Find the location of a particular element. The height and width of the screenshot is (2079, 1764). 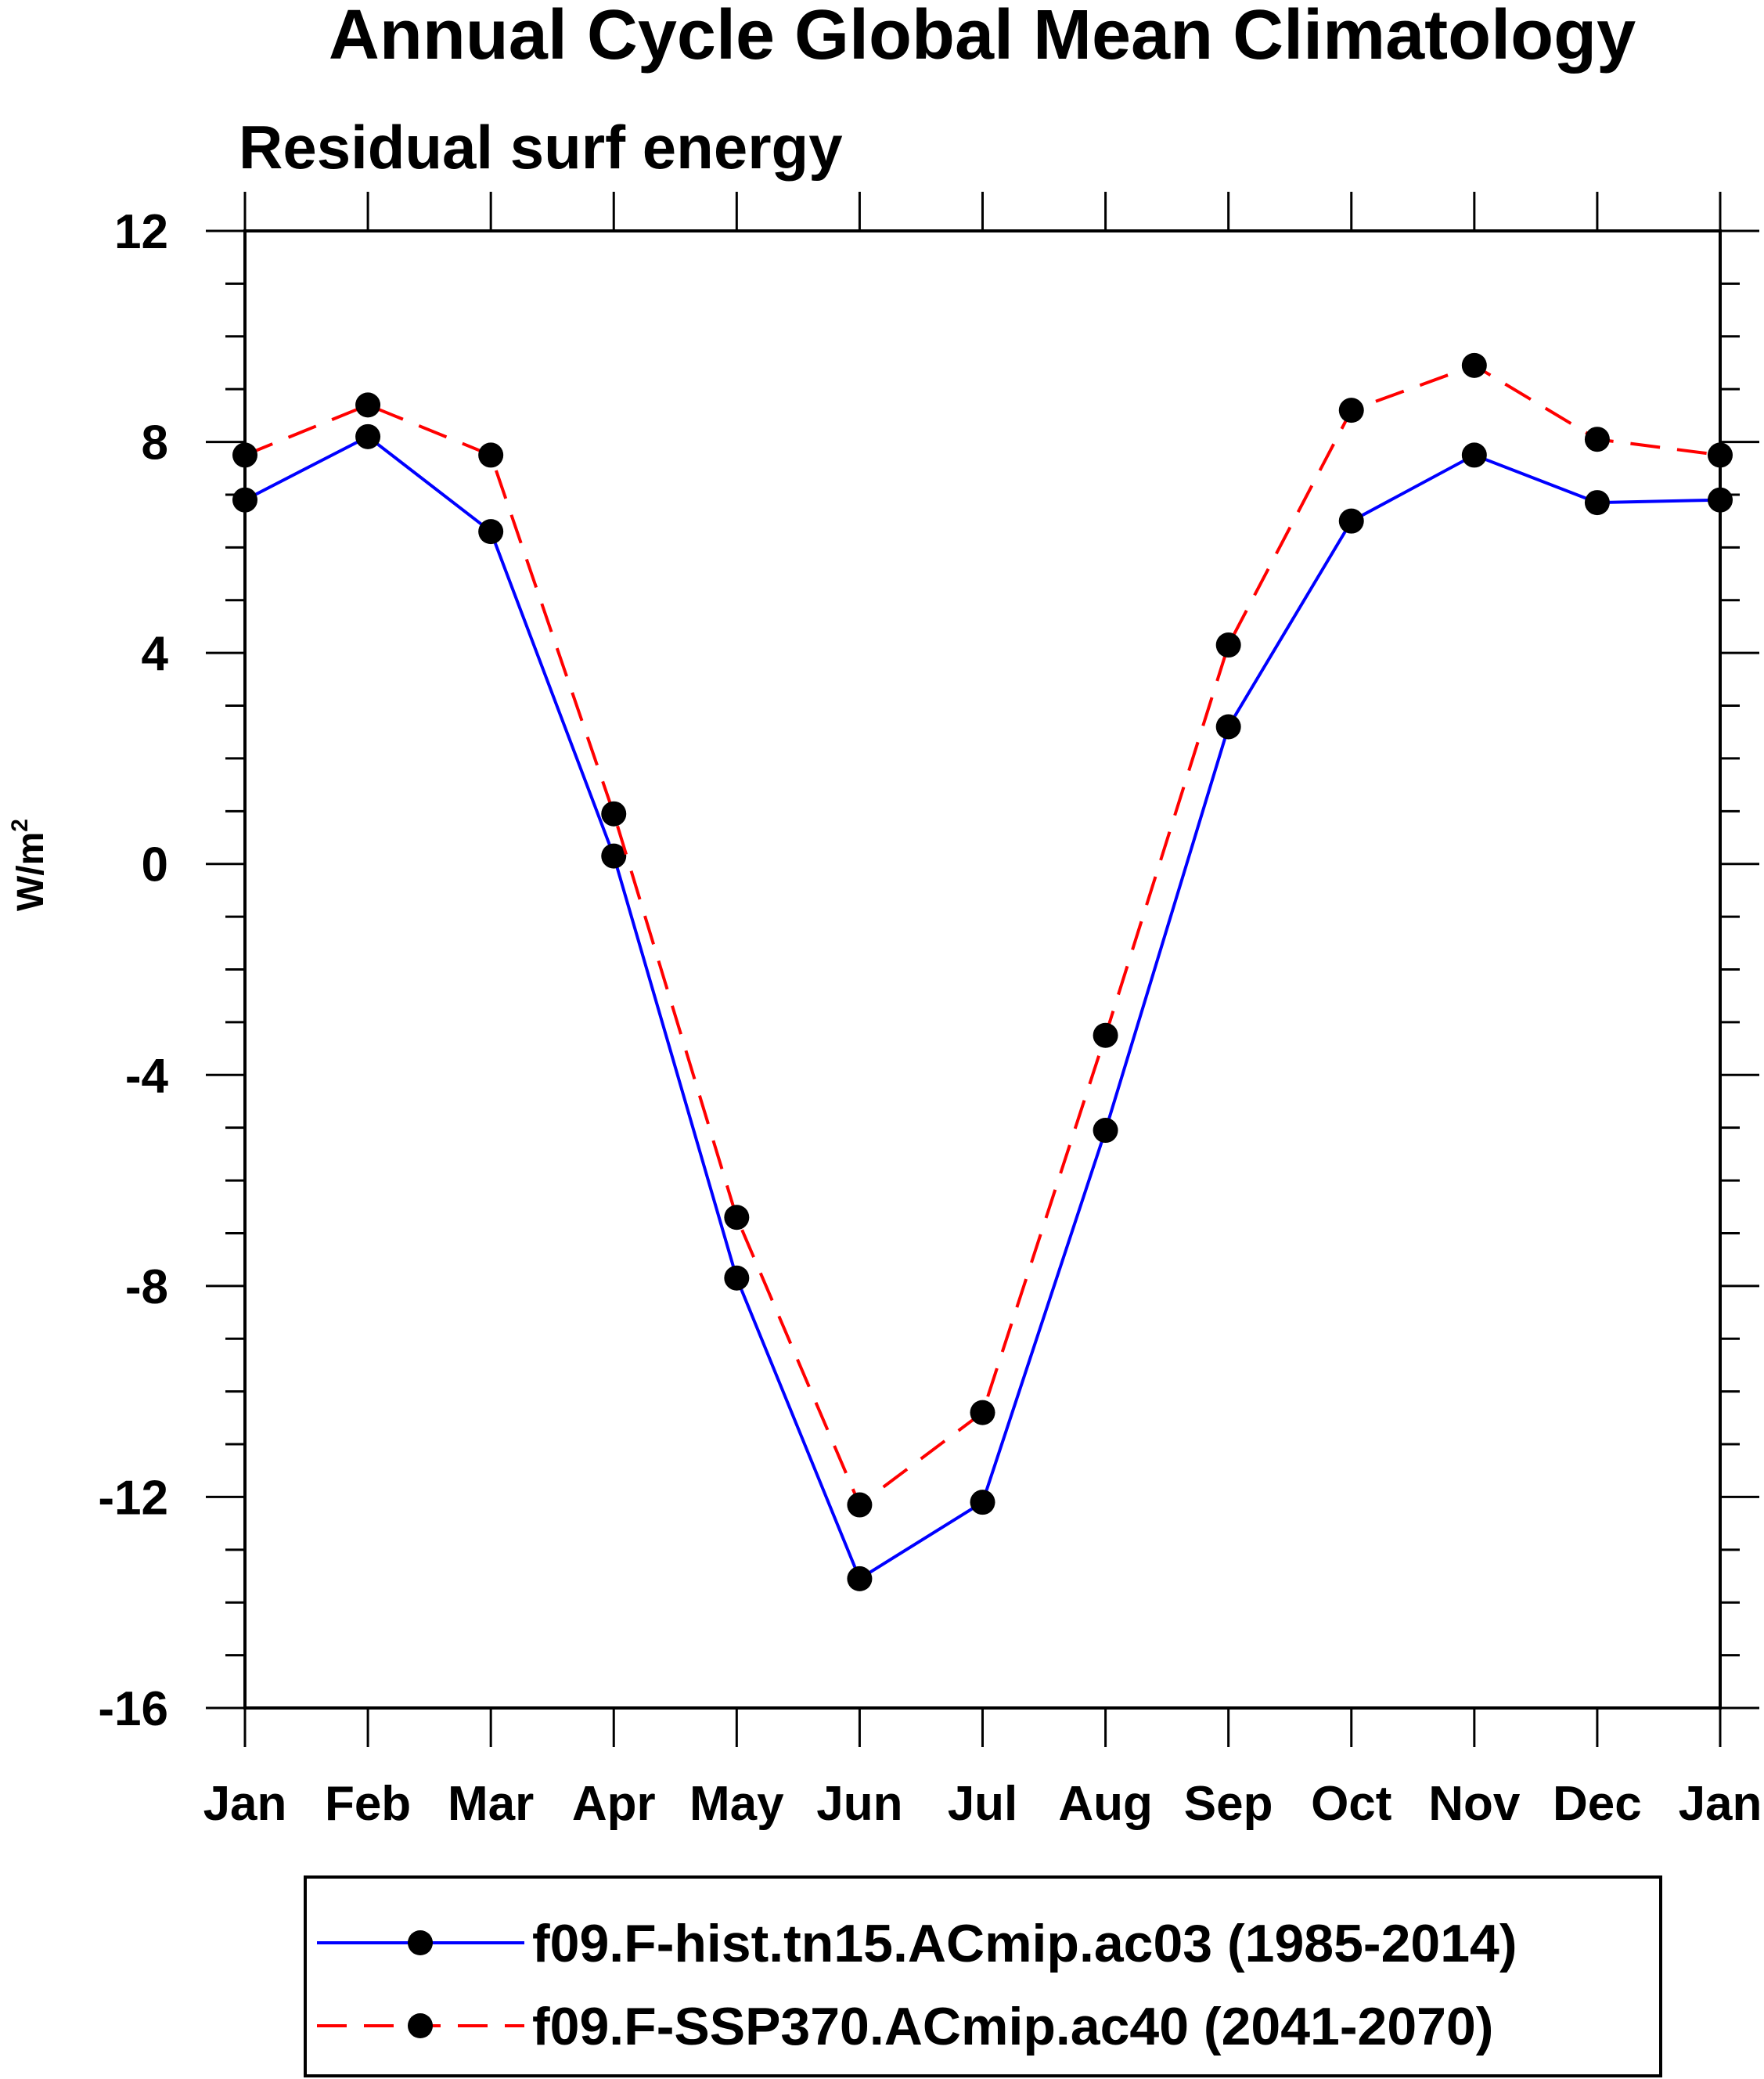

x-tick-label: Feb is located at coordinates (368, 1804).